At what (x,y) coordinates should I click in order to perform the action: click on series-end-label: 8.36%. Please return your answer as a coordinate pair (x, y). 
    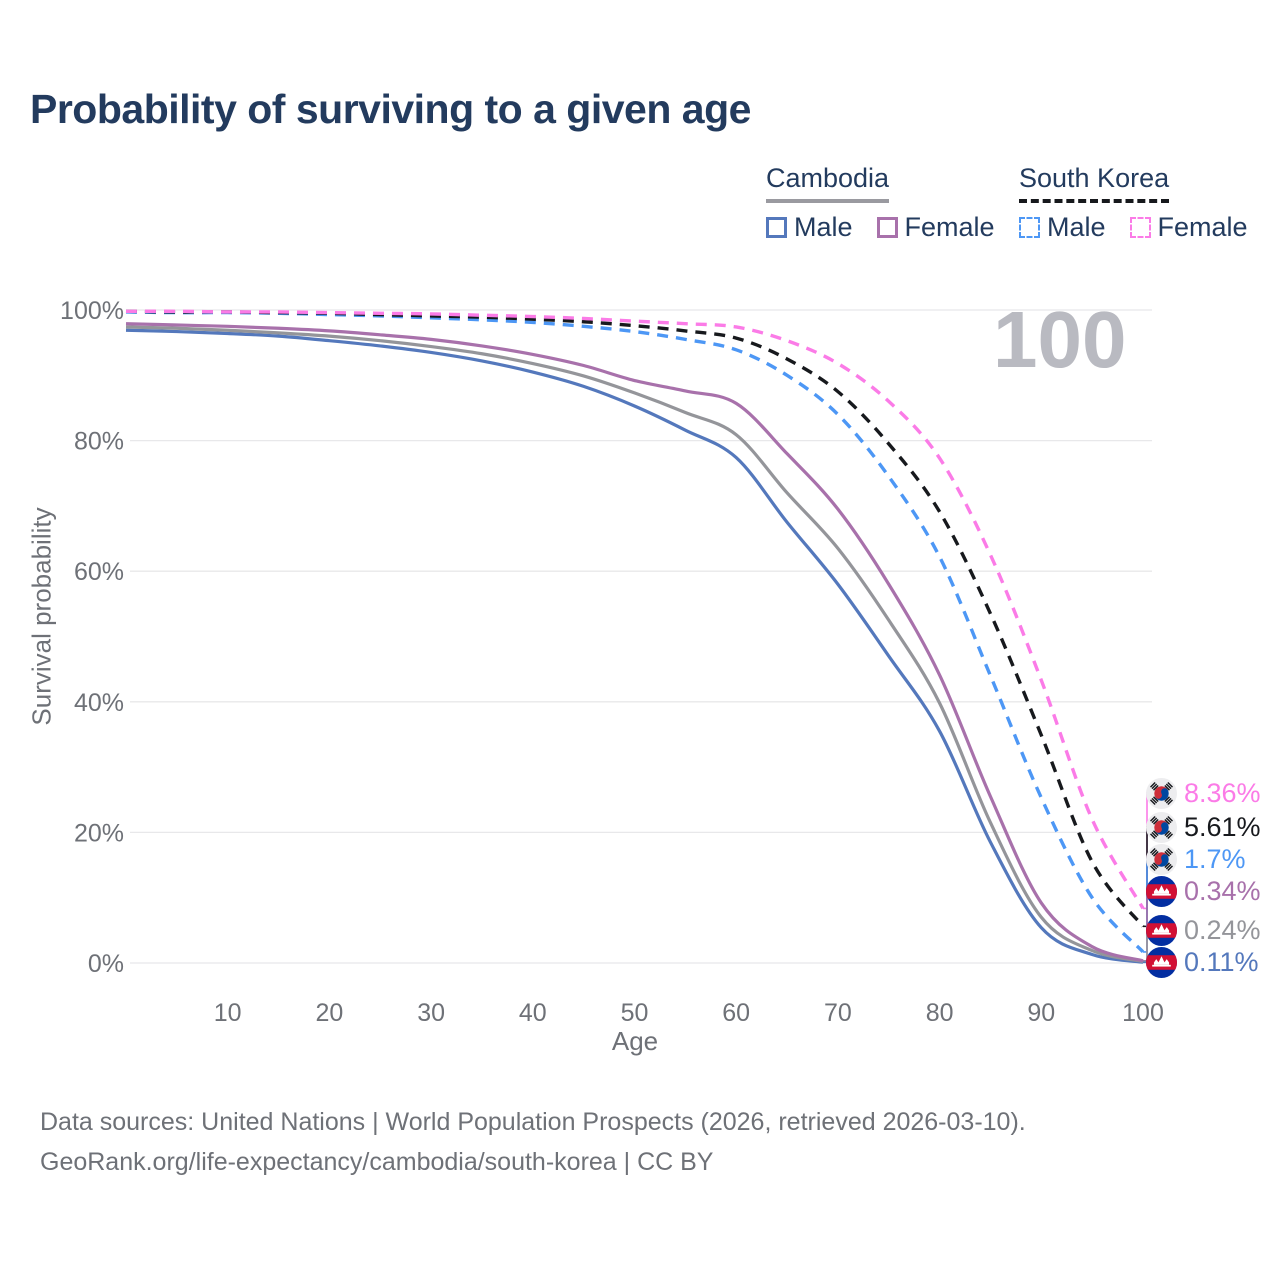
    Looking at the image, I should click on (1203, 793).